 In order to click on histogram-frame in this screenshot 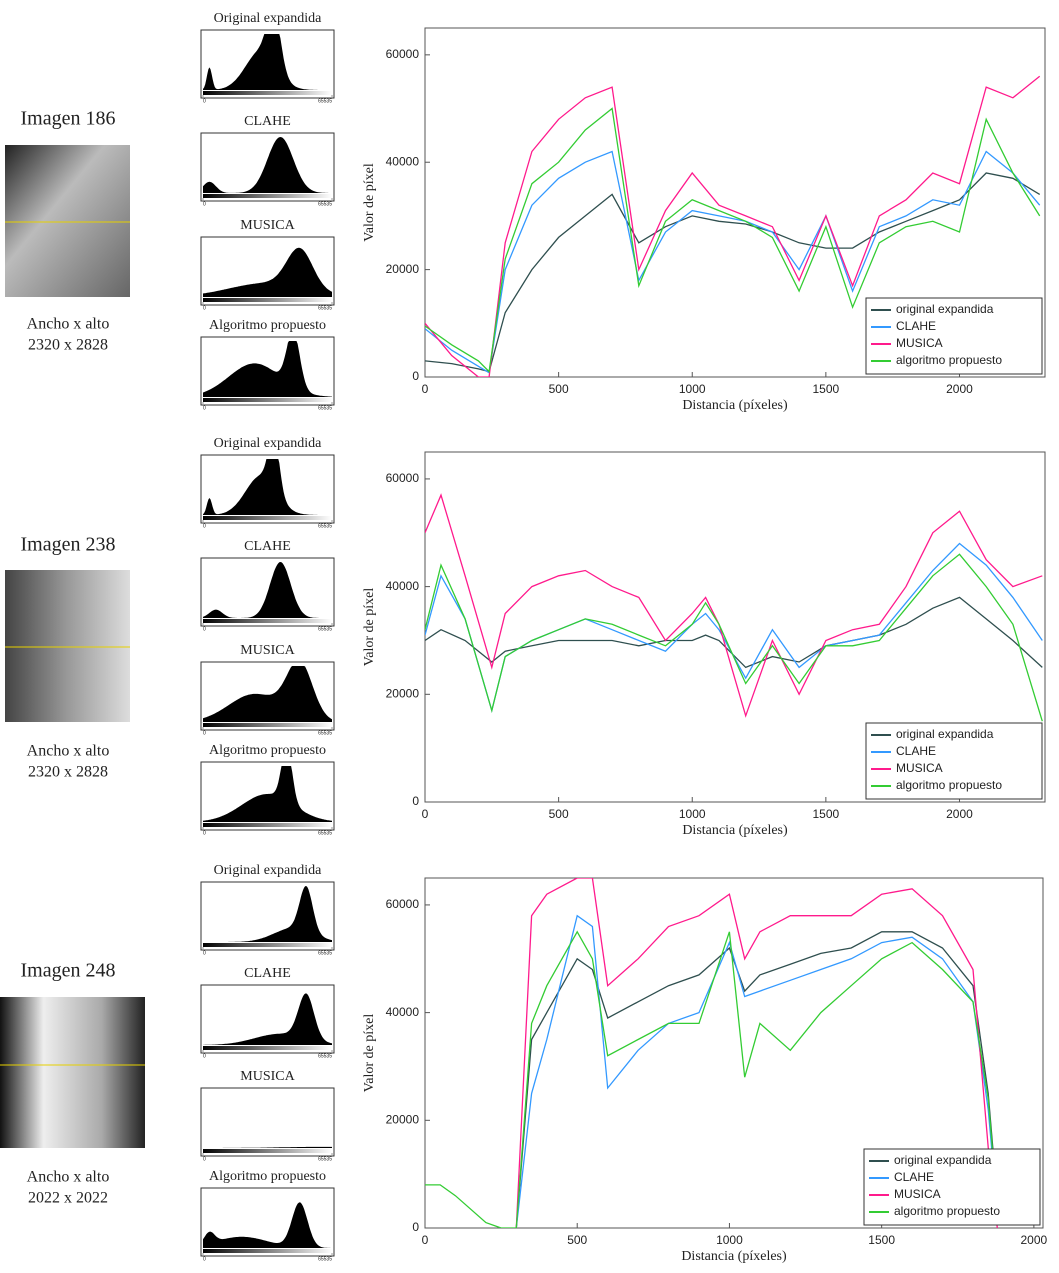, I will do `click(267, 1122)`.